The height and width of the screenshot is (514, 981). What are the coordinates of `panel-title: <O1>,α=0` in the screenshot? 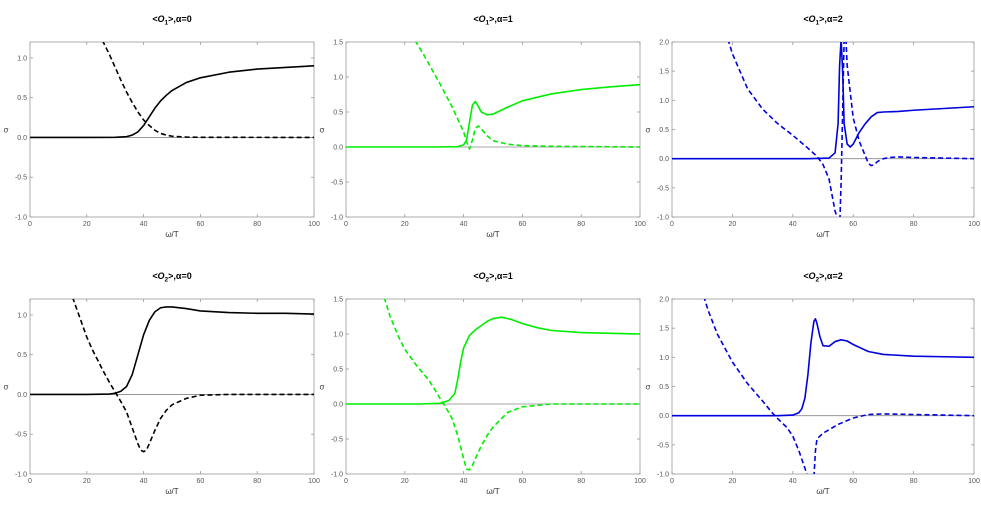 It's located at (171, 20).